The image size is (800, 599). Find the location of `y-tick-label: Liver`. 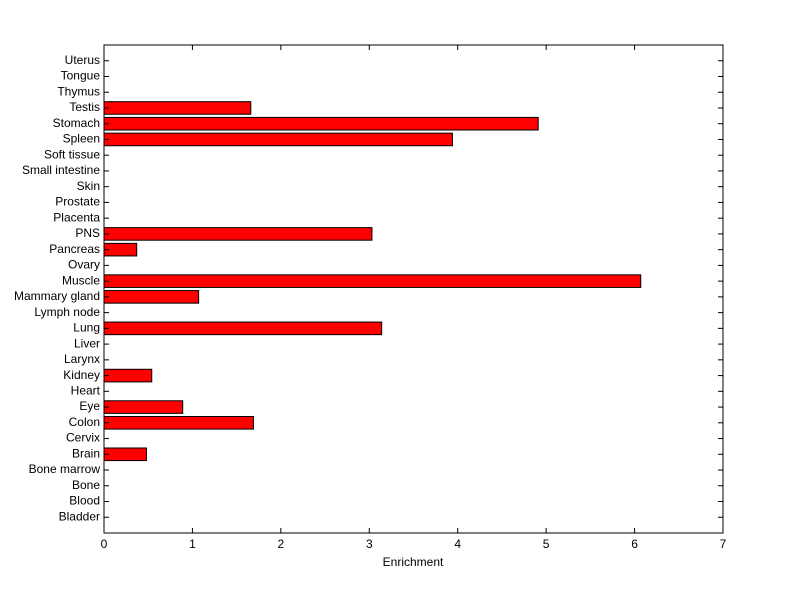

y-tick-label: Liver is located at coordinates (87, 343).